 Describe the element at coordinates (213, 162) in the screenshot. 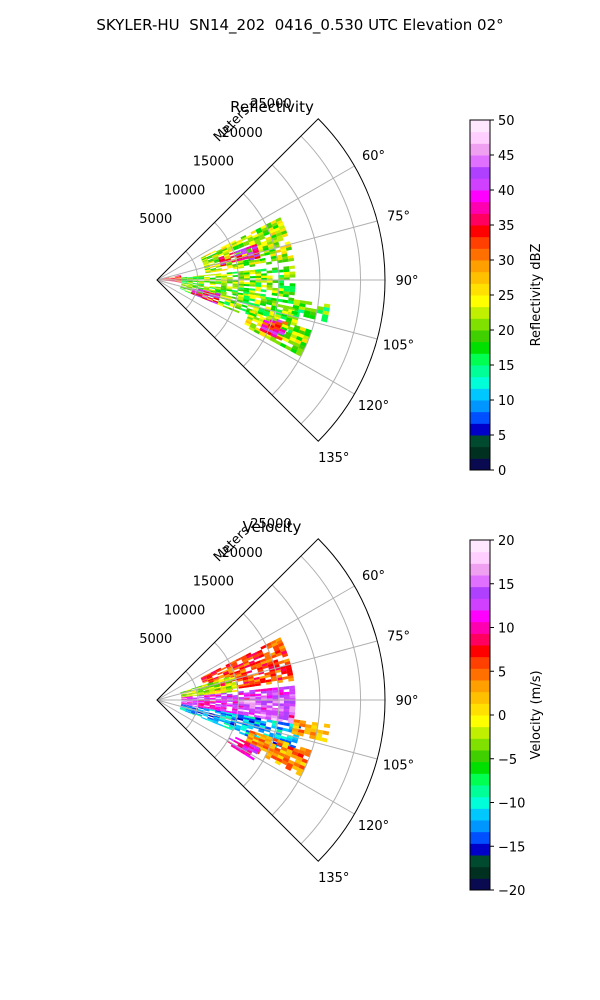

I see `range-tick-label: 15000` at that location.